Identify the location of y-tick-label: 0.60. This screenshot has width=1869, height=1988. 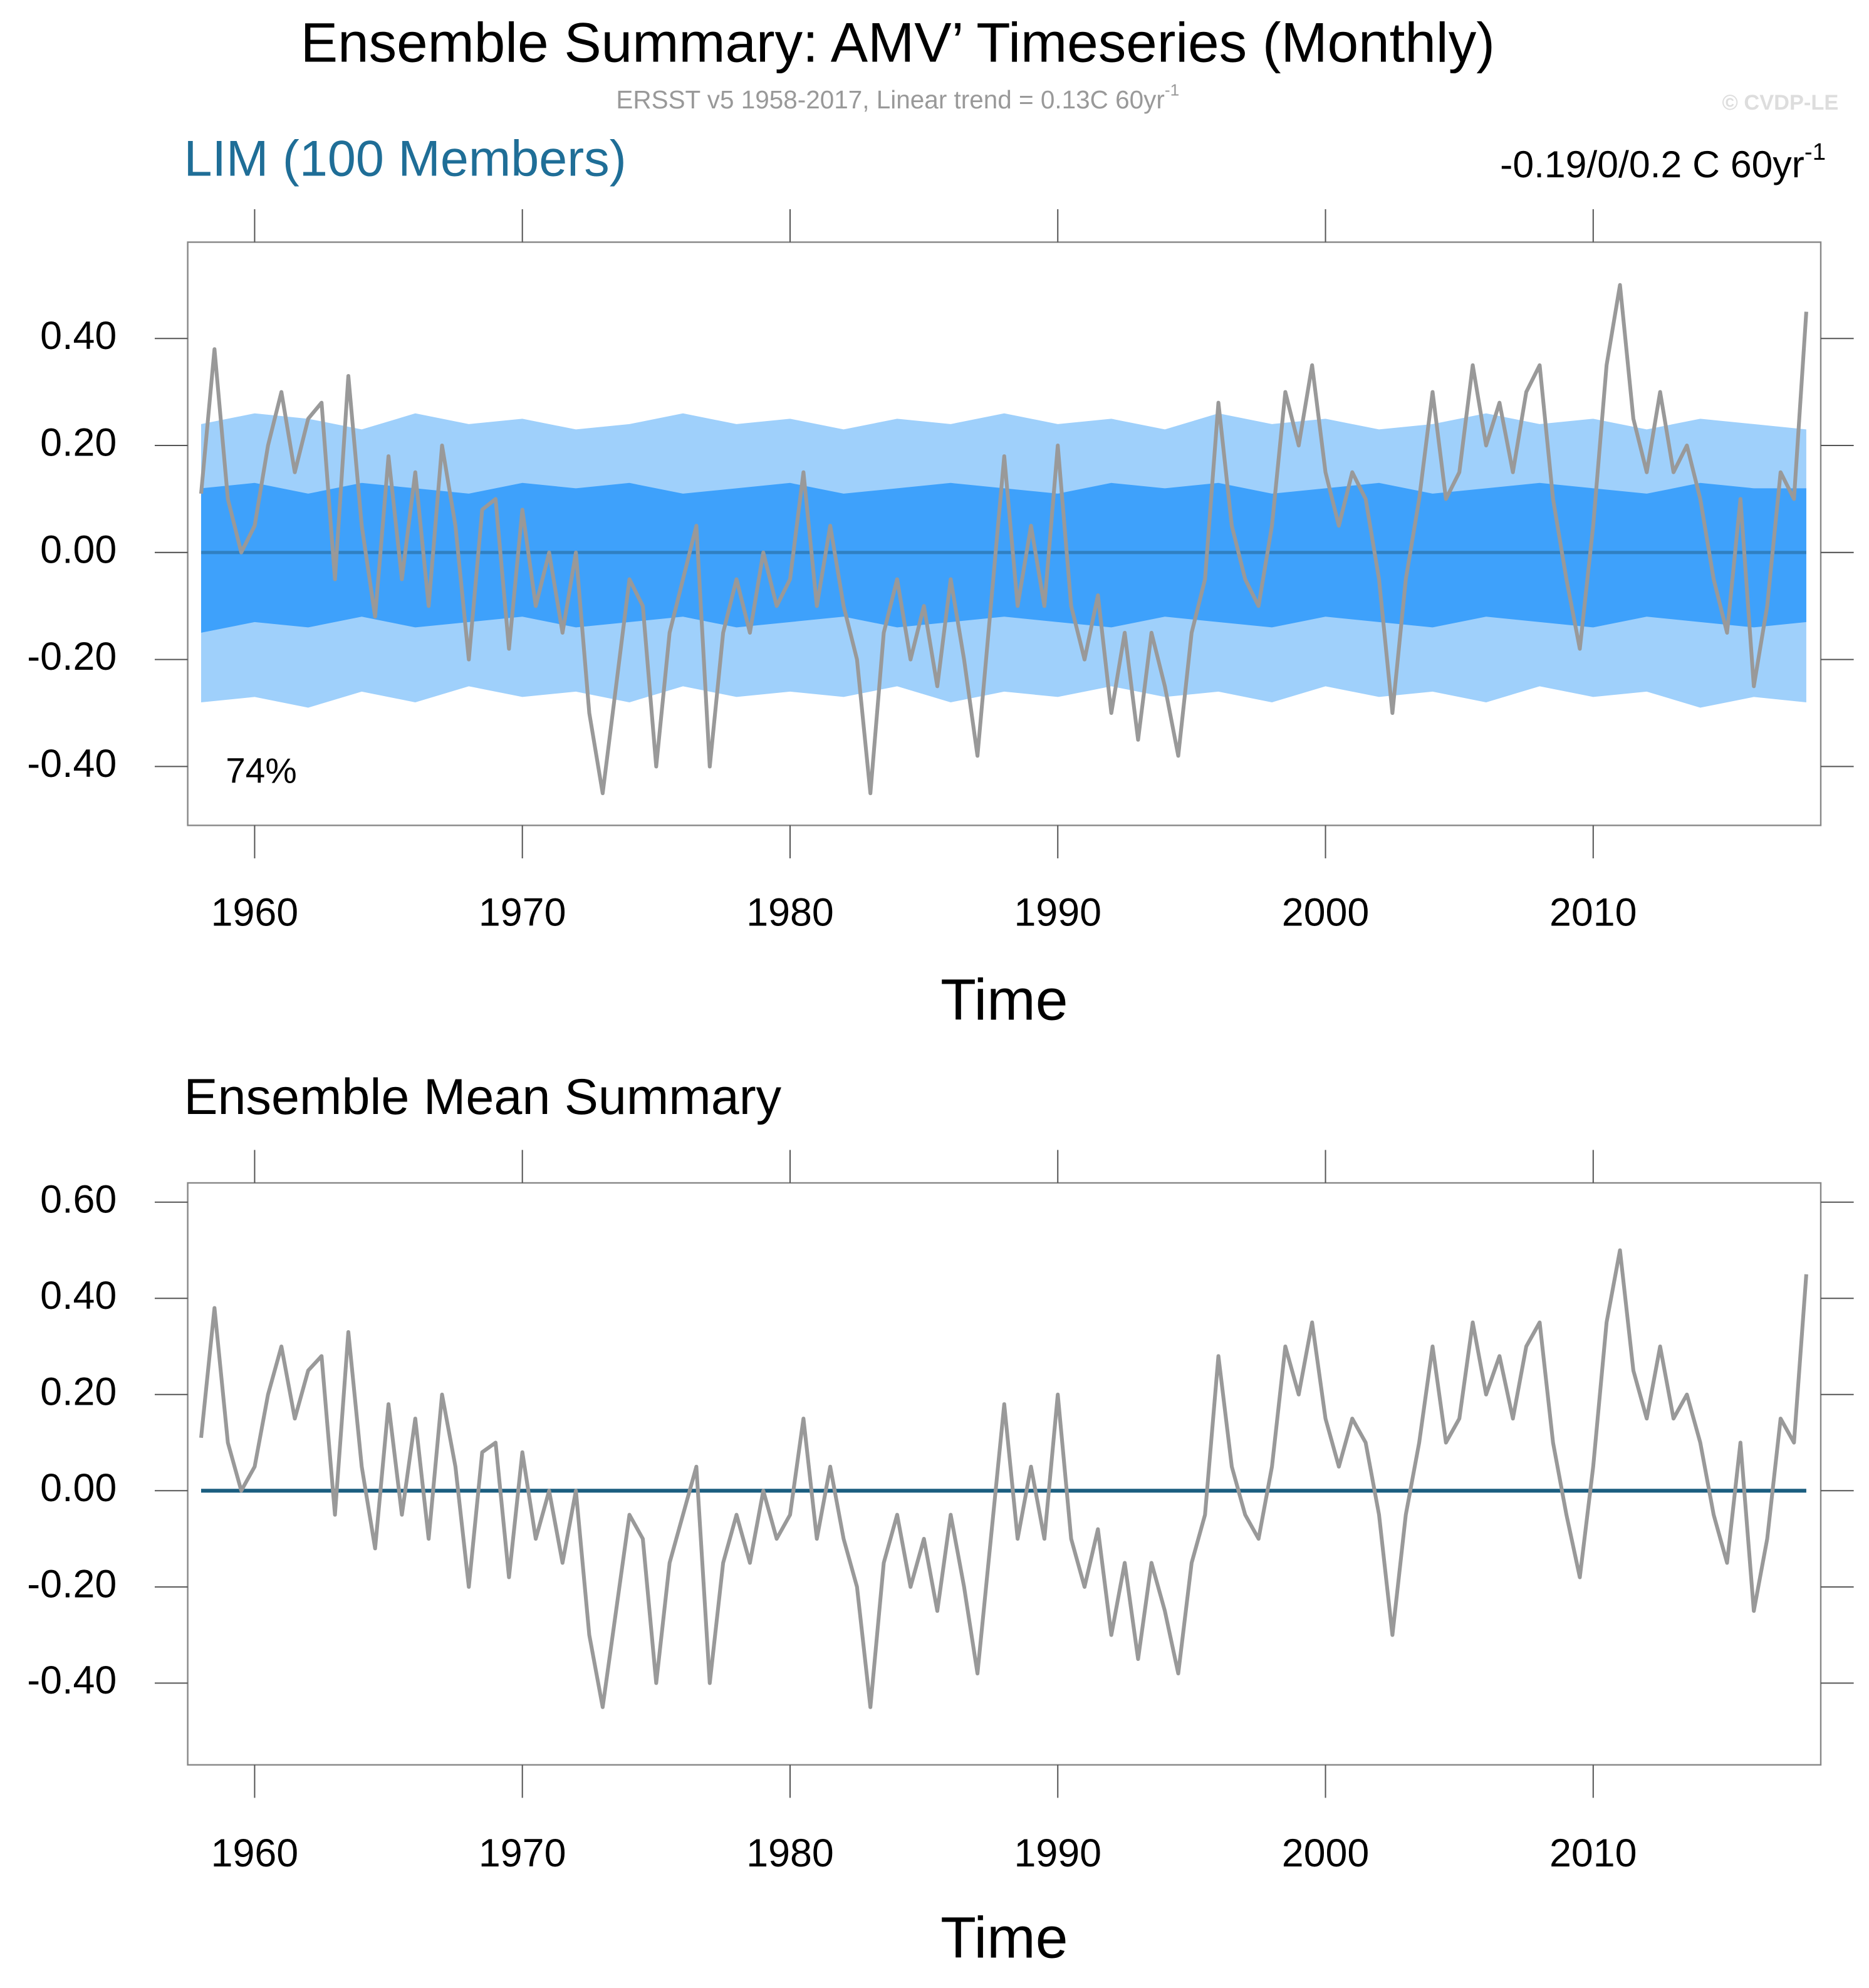
(78, 1199).